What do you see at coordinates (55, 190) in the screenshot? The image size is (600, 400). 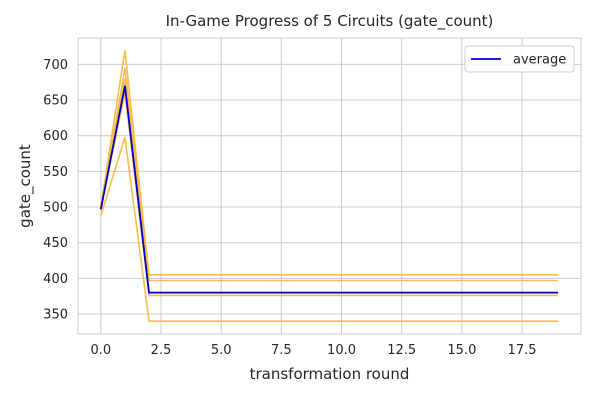 I see `y-tick-labels: 350 400 450 500 550 600 650 700` at bounding box center [55, 190].